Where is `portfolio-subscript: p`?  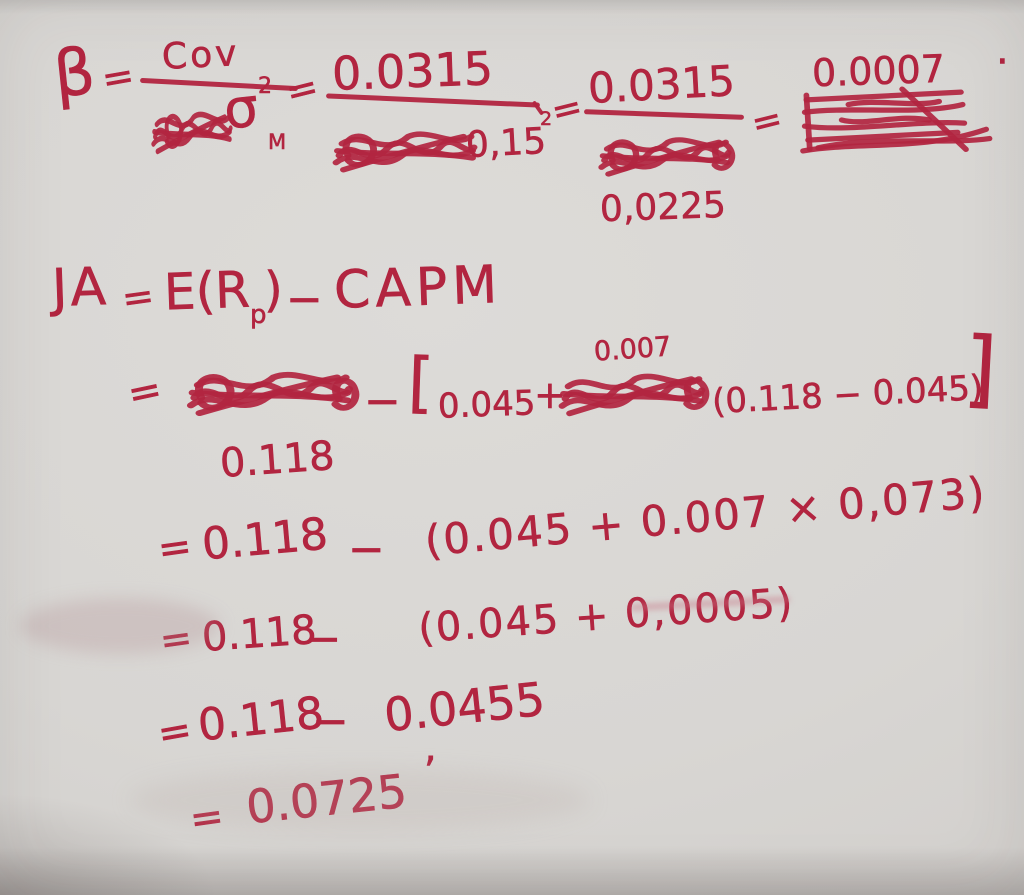
portfolio-subscript: p is located at coordinates (258, 315).